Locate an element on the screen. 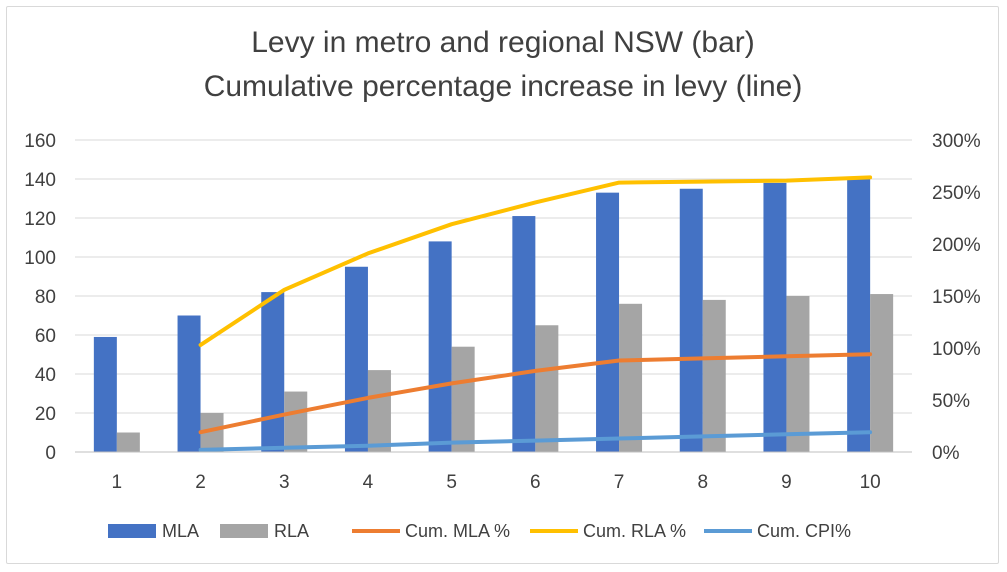 The image size is (1007, 572). legend-label: Cum. MLA % is located at coordinates (457, 531).